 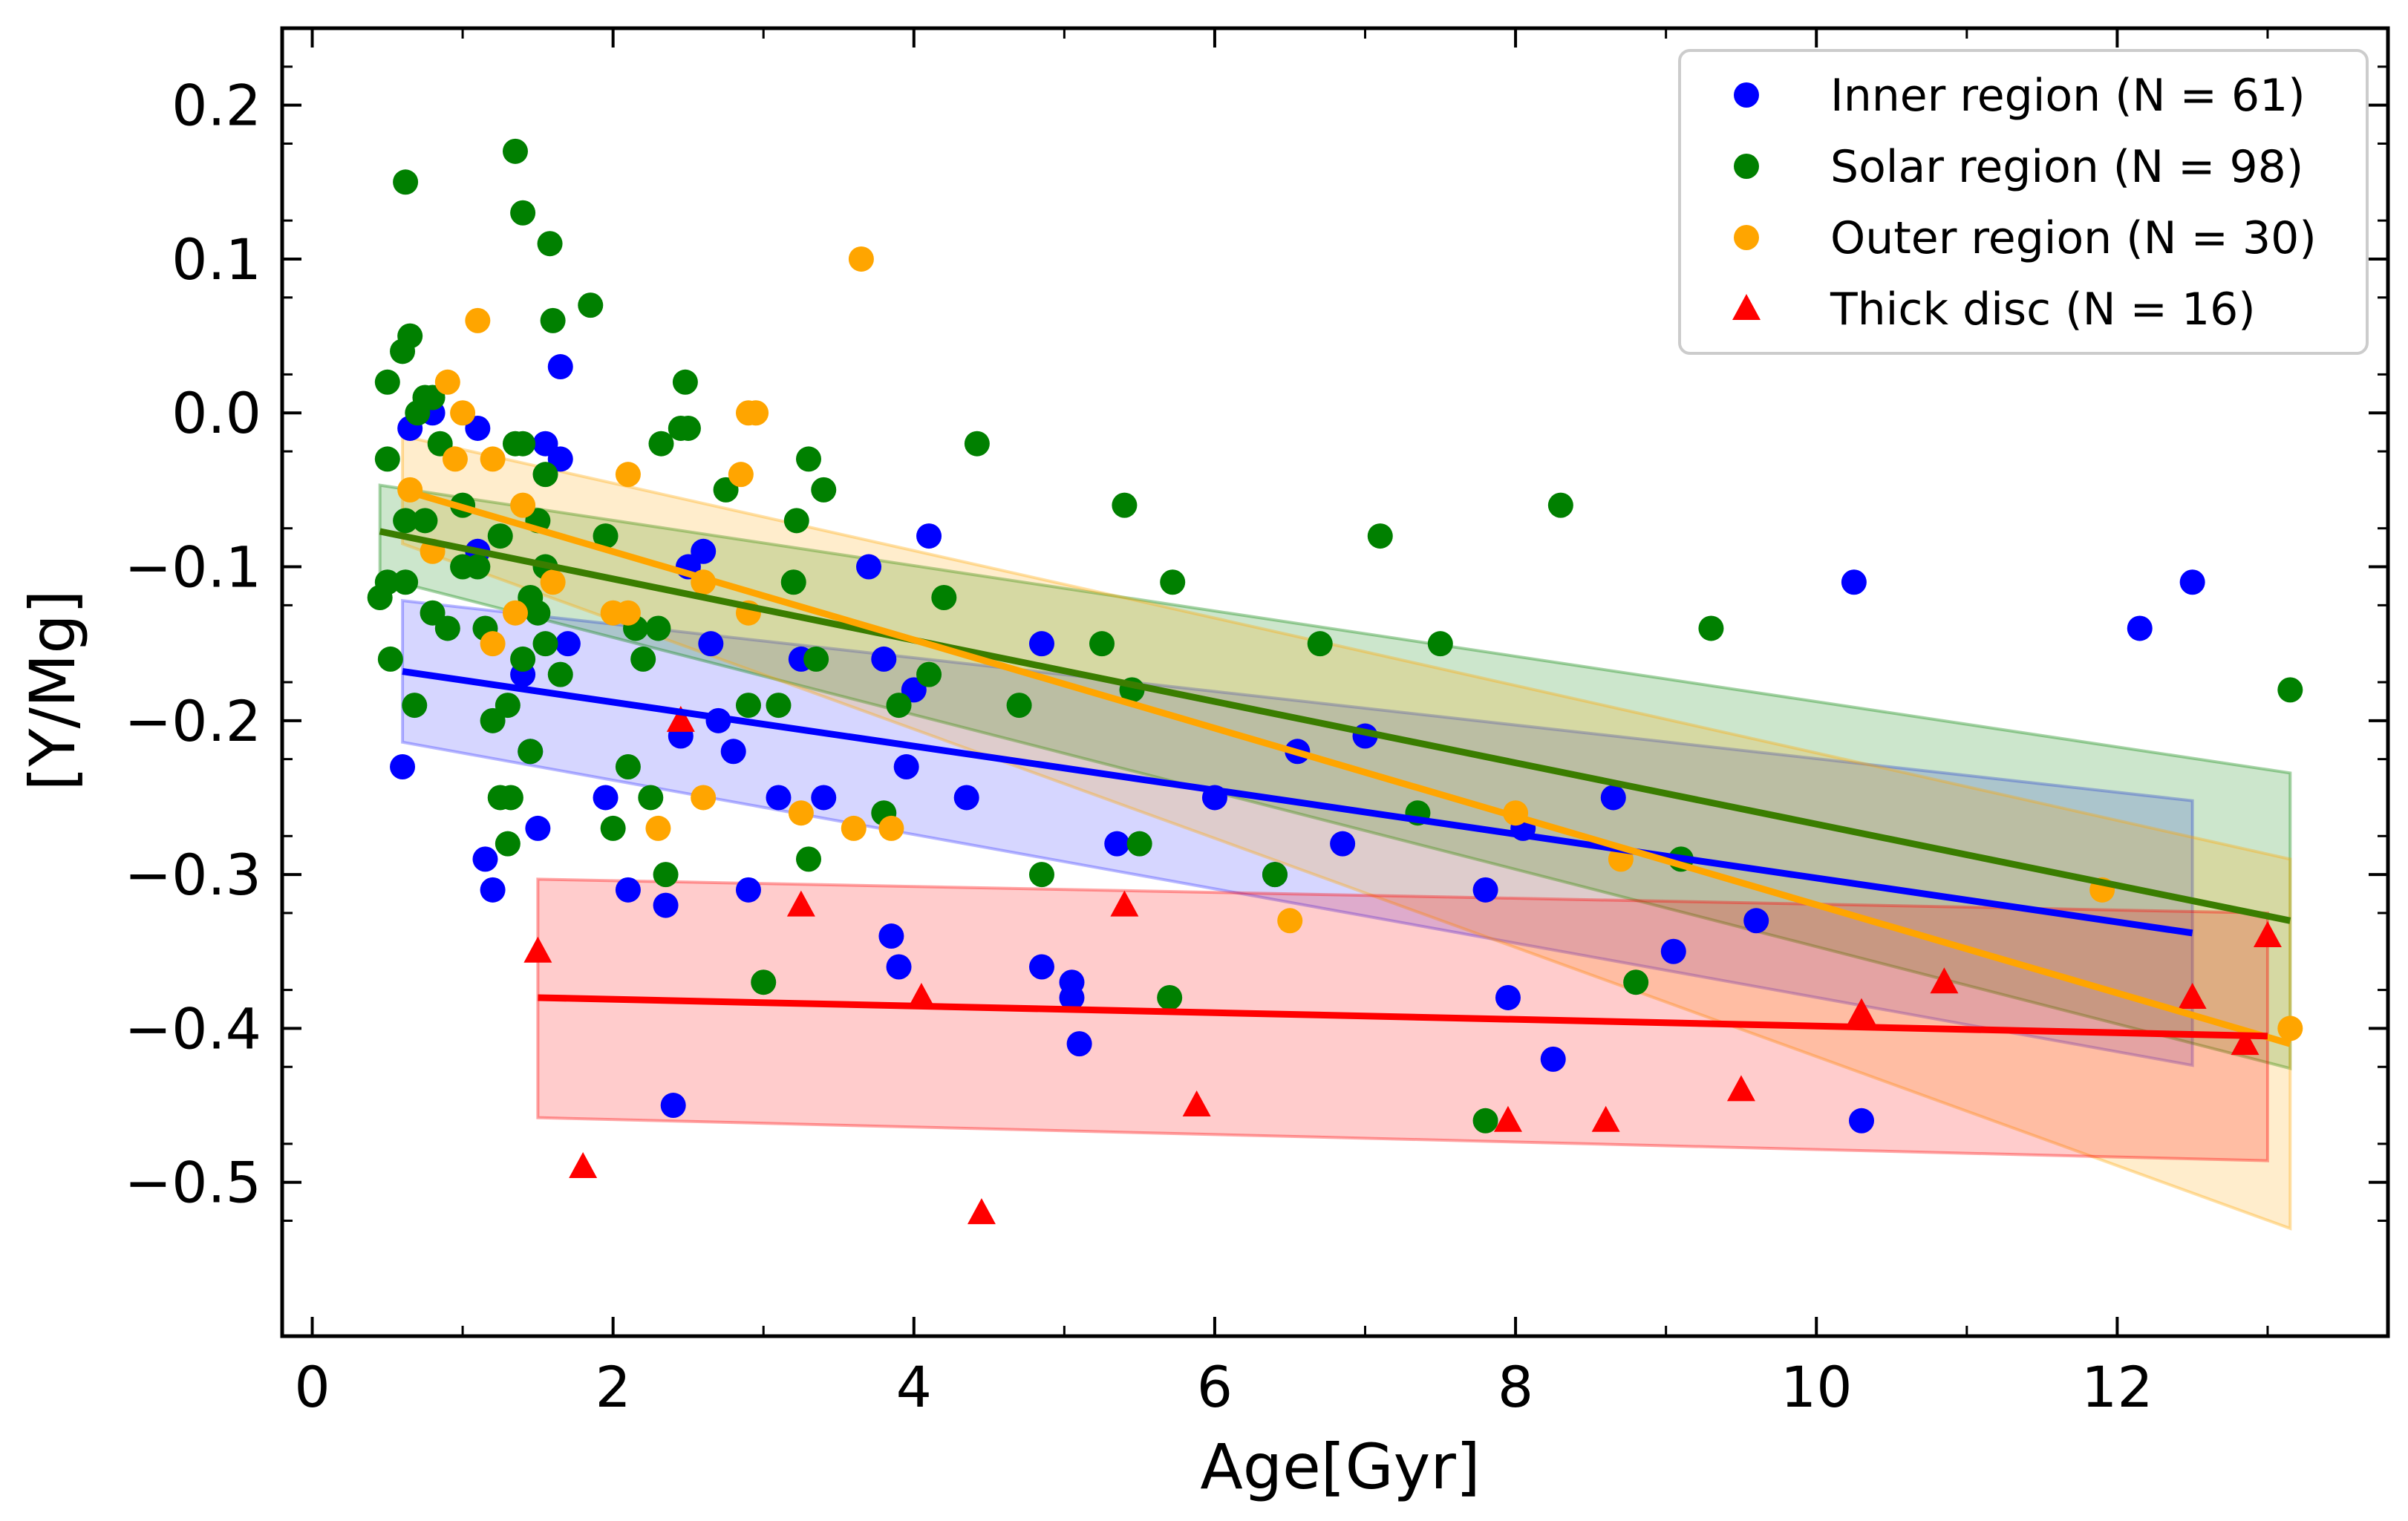 I want to click on legend-label: Thick disc (N = 16), so click(x=2043, y=310).